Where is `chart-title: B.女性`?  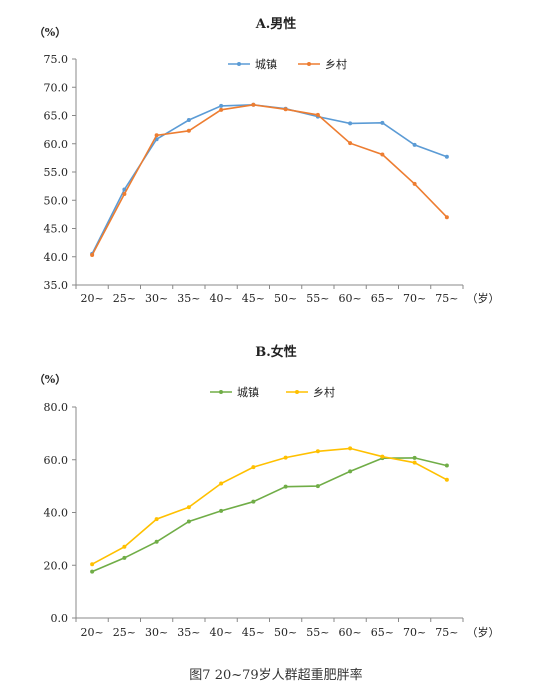 chart-title: B.女性 is located at coordinates (276, 352).